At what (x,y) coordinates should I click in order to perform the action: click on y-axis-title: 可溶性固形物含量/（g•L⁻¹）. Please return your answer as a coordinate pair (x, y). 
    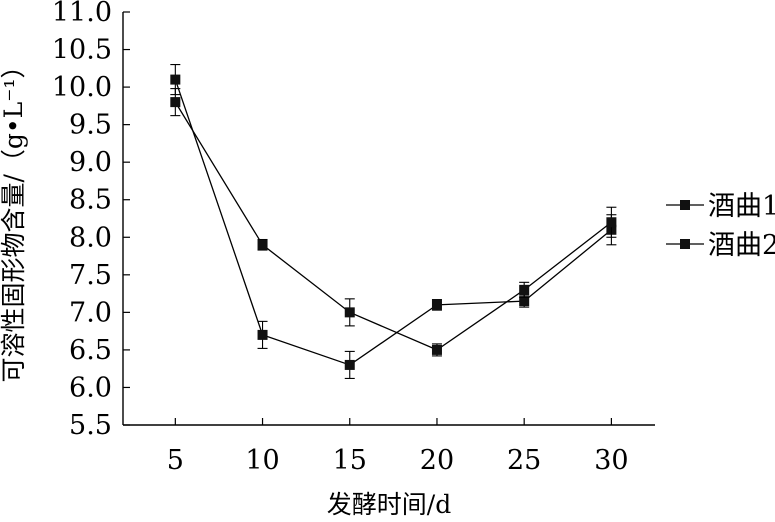
    Looking at the image, I should click on (14, 218).